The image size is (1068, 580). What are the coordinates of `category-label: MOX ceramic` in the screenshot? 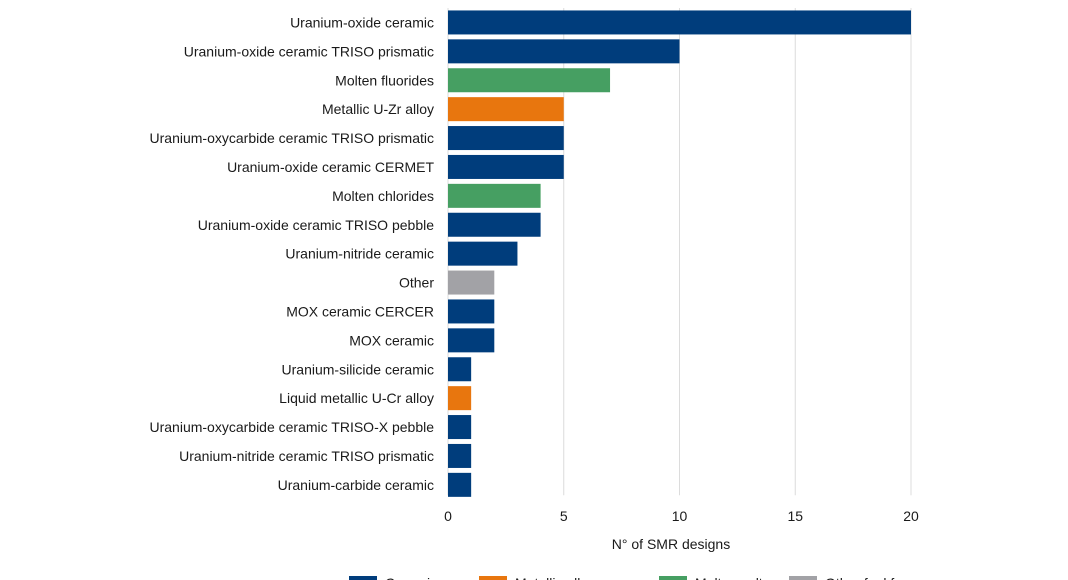 It's located at (391, 340).